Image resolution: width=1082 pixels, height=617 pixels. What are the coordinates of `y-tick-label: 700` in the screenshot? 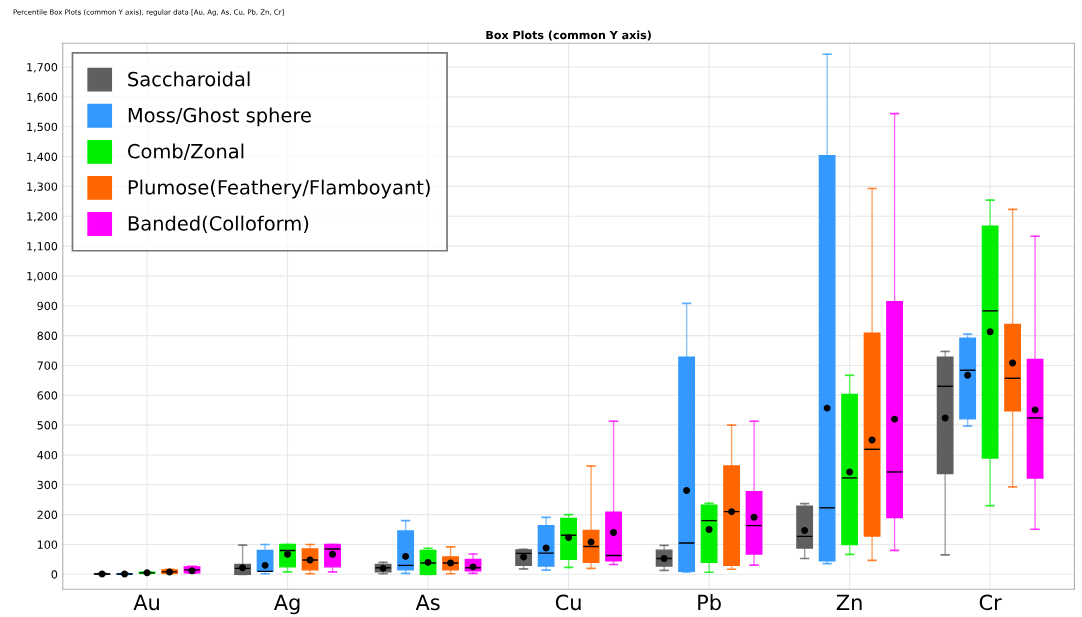 It's located at (47, 365).